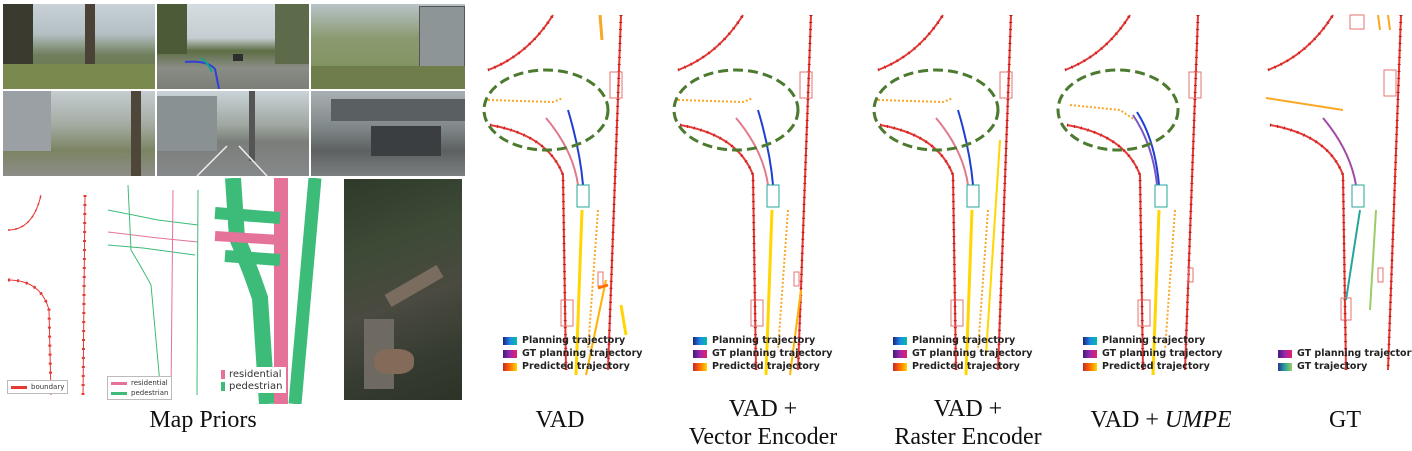 The width and height of the screenshot is (1412, 451). I want to click on legend-vad-planning: Planning trajectory, so click(574, 340).